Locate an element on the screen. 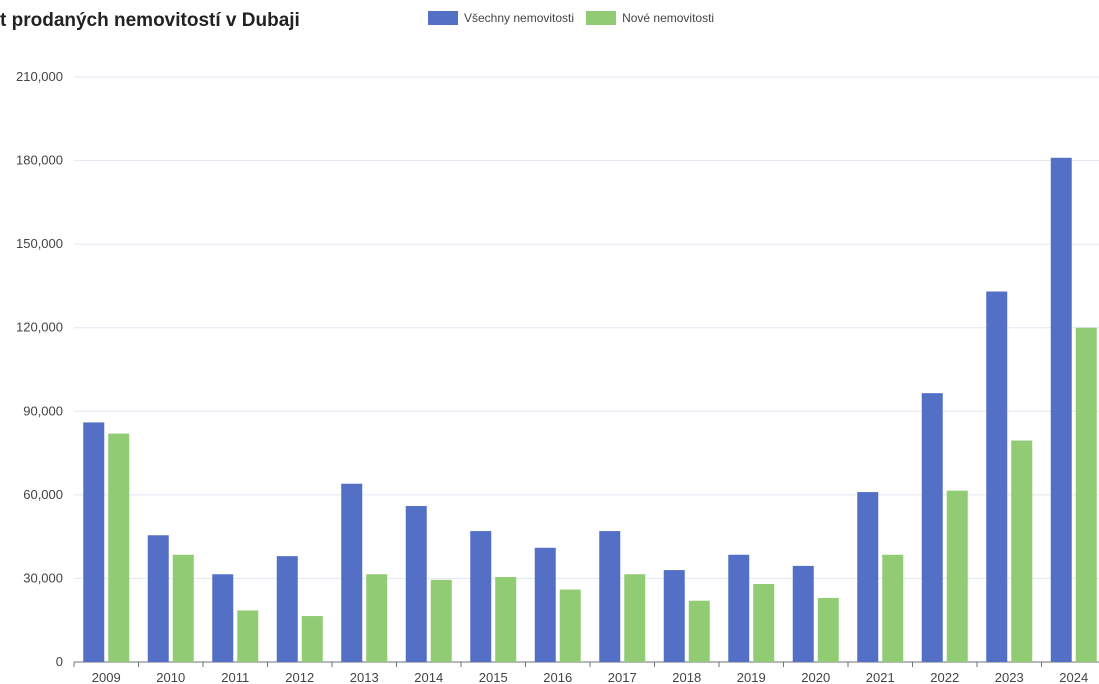 The height and width of the screenshot is (684, 1099). bar-all-2009 is located at coordinates (94, 542).